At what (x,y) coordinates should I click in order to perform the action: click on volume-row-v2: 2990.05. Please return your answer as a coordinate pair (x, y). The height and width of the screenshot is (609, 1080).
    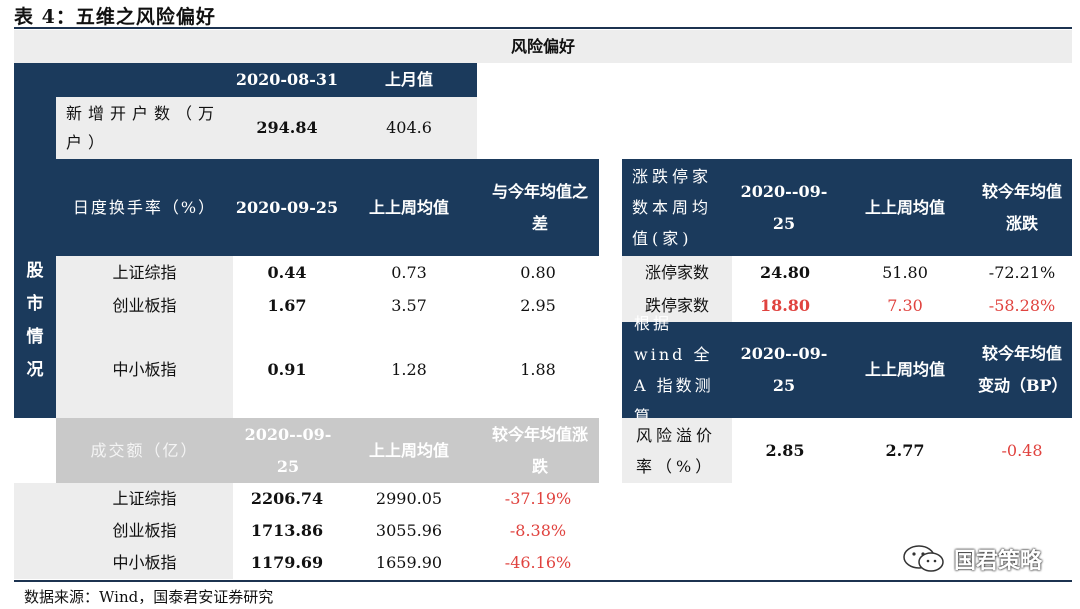
    Looking at the image, I should click on (409, 498).